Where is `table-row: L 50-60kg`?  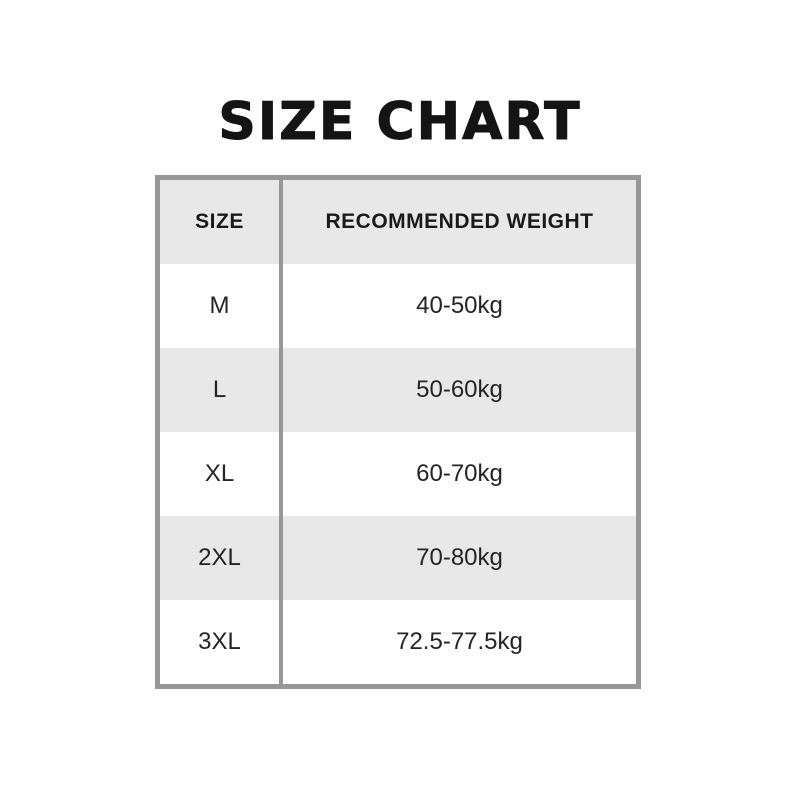 table-row: L 50-60kg is located at coordinates (398, 390).